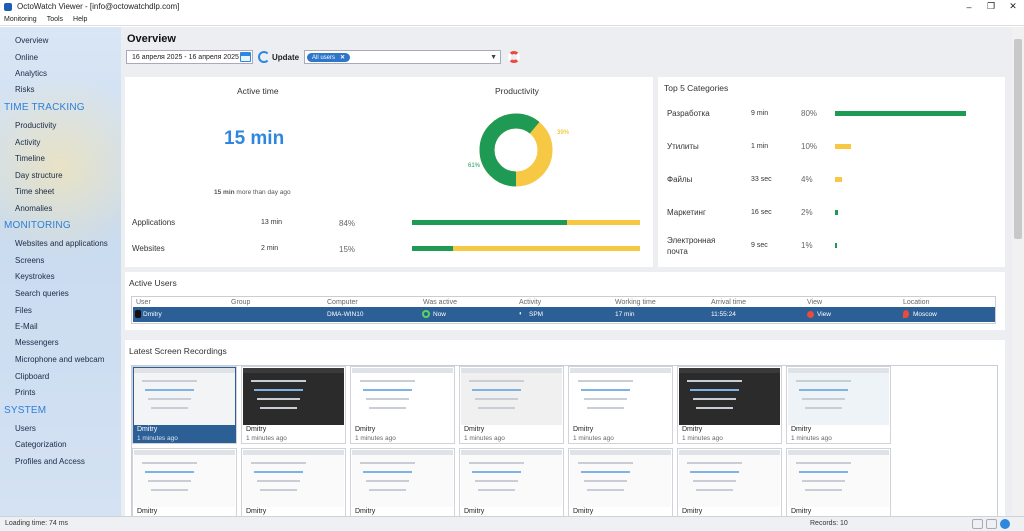 This screenshot has height=531, width=1024. I want to click on usage-time-websites: 2 min, so click(270, 248).